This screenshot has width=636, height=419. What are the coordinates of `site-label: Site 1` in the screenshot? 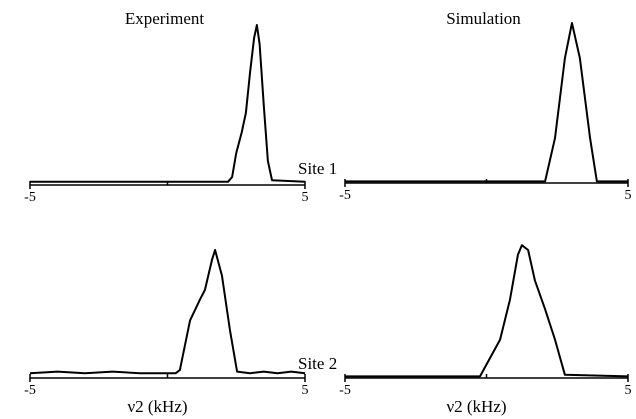 It's located at (317, 168).